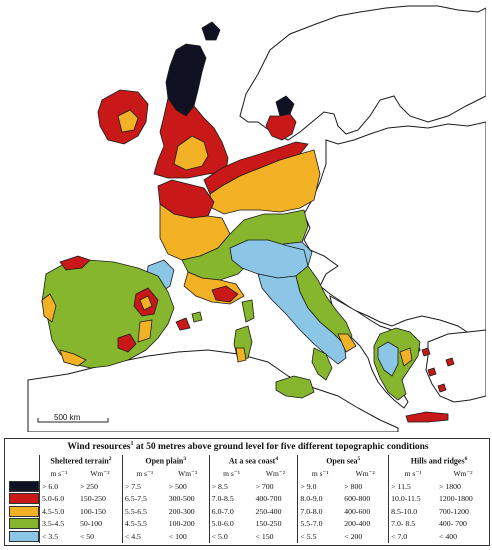 The width and height of the screenshot is (492, 550). Describe the element at coordinates (320, 536) in the screenshot. I see `speed-value: < 5.5` at that location.